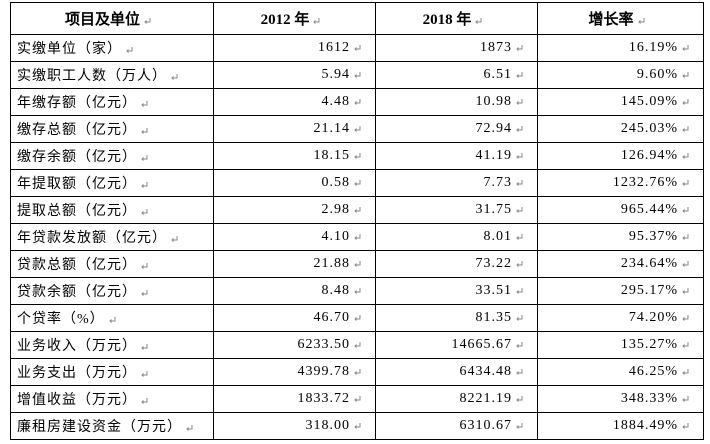  Describe the element at coordinates (294, 48) in the screenshot. I see `table-cell: 1612` at that location.